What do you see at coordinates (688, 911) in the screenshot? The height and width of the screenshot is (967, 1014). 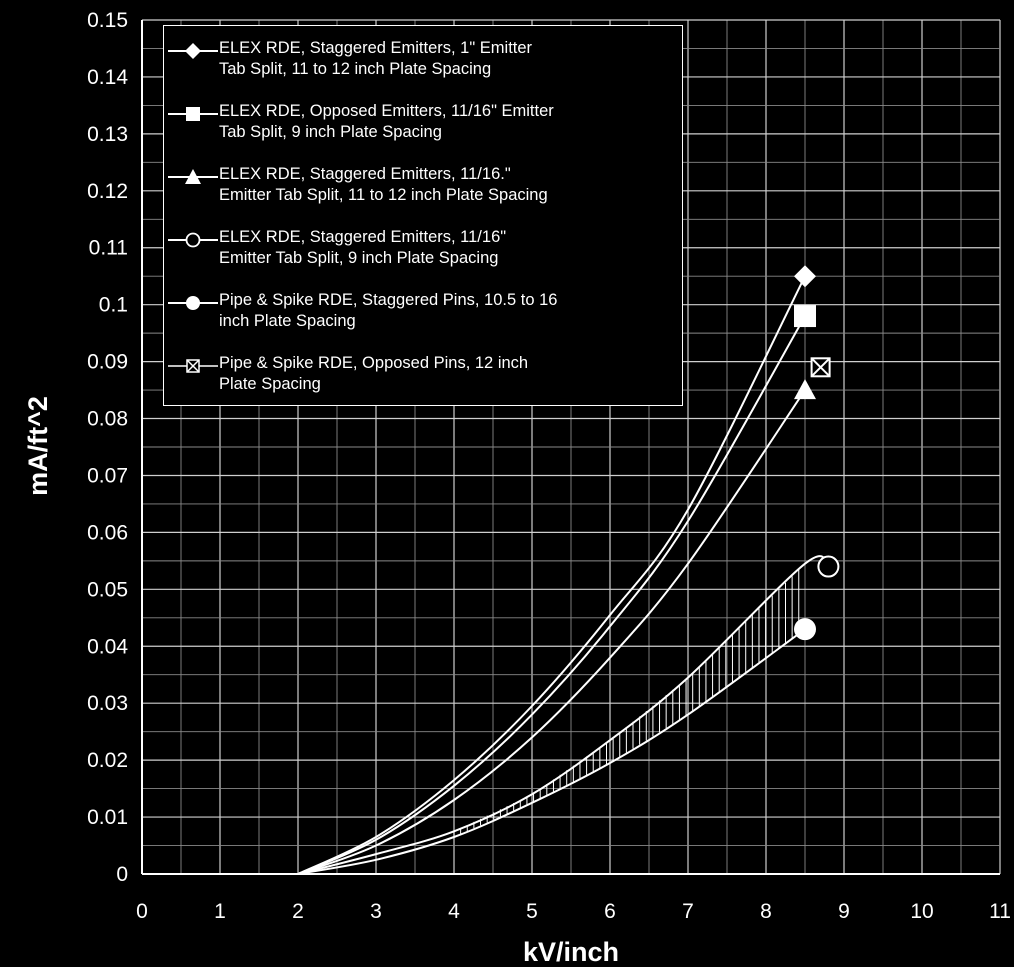 I see `x-tick-label: 7` at bounding box center [688, 911].